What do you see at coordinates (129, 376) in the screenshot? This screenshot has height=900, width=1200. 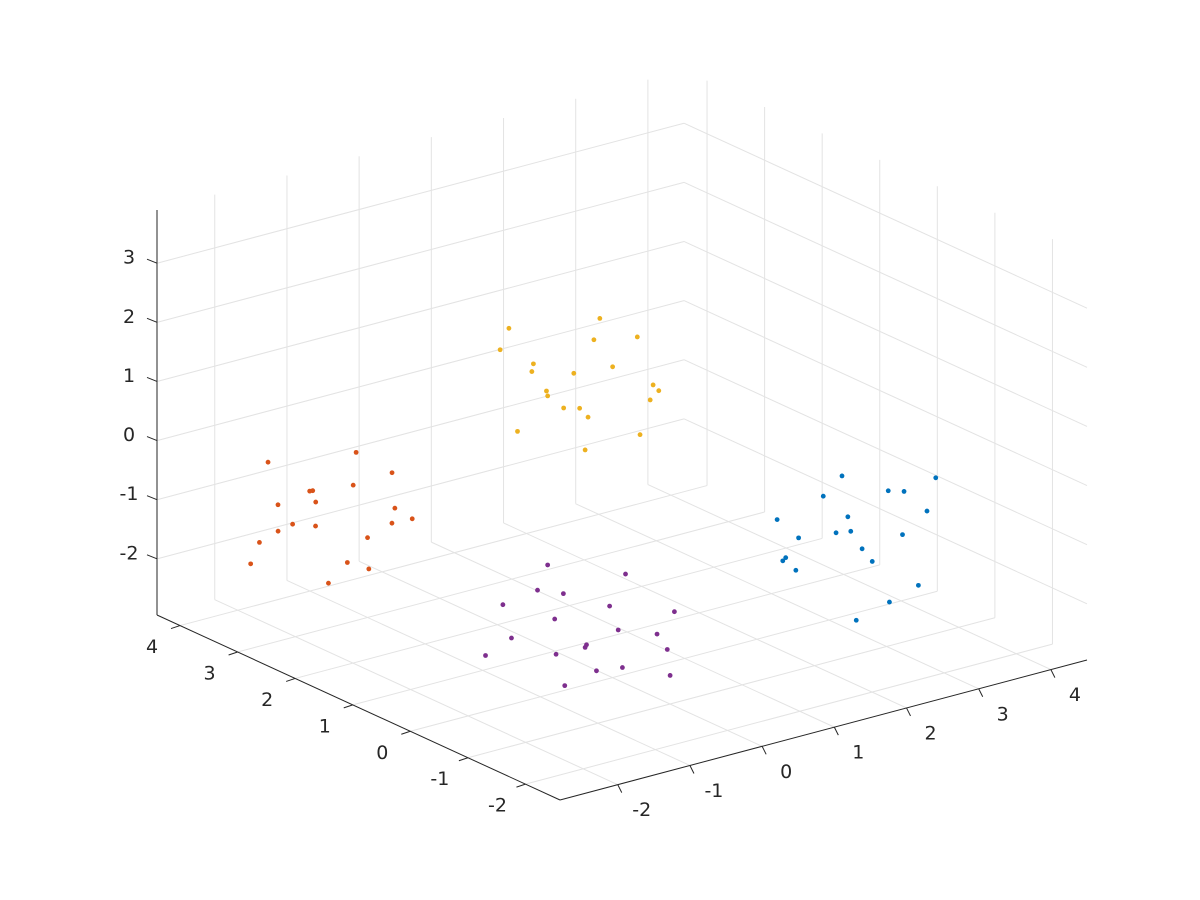 I see `z-tick-label: 1` at bounding box center [129, 376].